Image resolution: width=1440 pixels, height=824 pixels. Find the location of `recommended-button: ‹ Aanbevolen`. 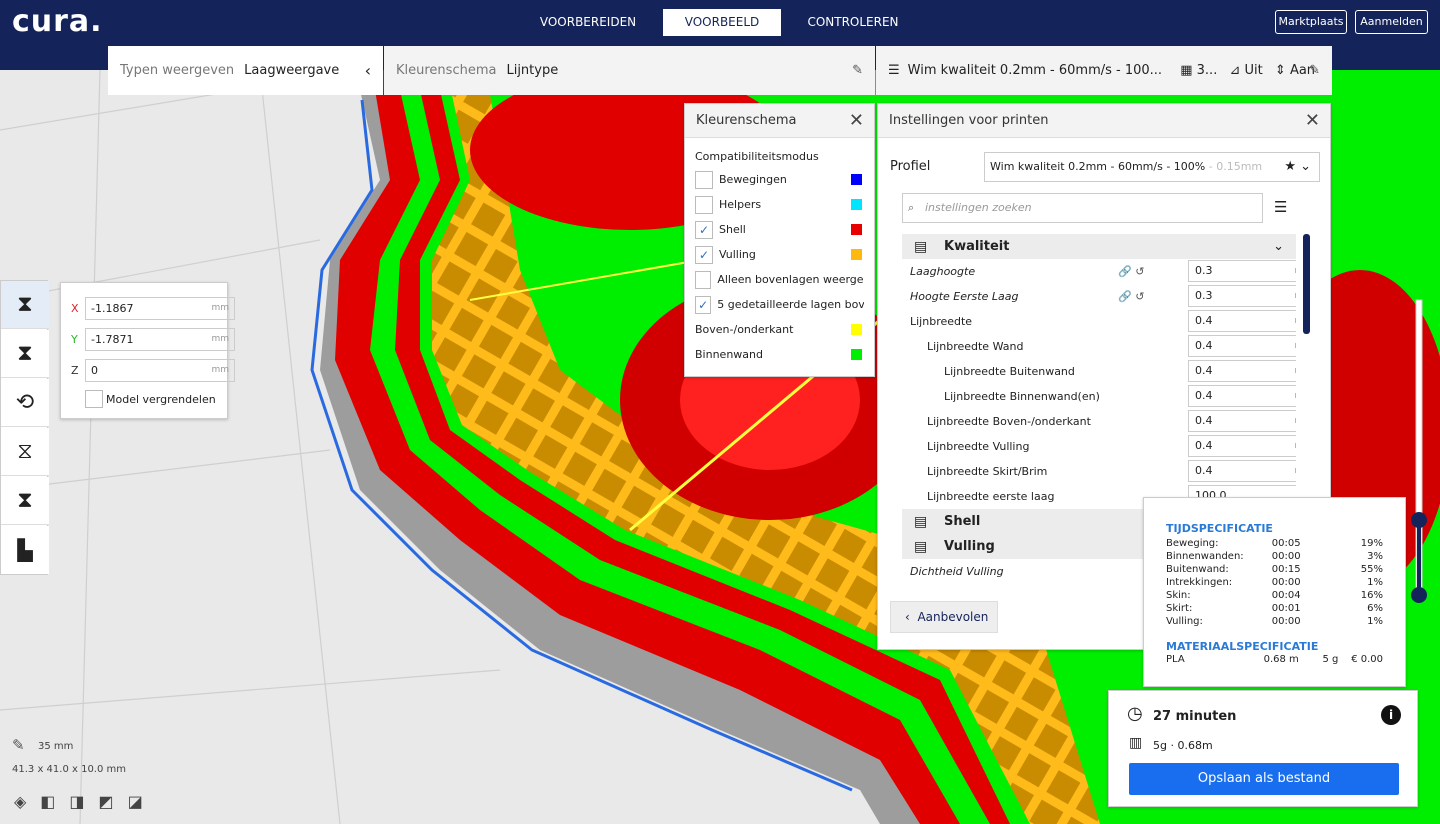

recommended-button: ‹ Aanbevolen is located at coordinates (944, 617).